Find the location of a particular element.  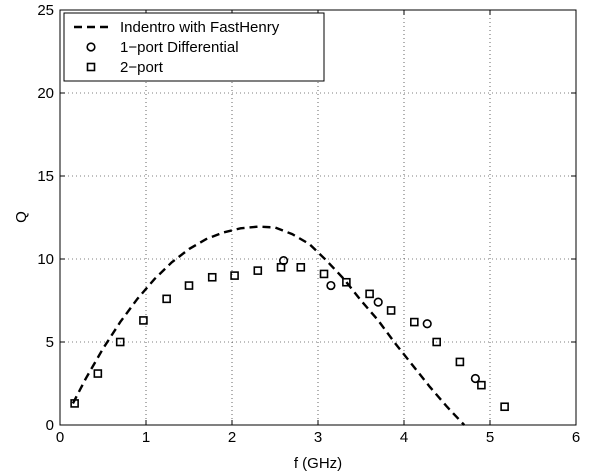

y-tick-label: 25 is located at coordinates (45, 10).